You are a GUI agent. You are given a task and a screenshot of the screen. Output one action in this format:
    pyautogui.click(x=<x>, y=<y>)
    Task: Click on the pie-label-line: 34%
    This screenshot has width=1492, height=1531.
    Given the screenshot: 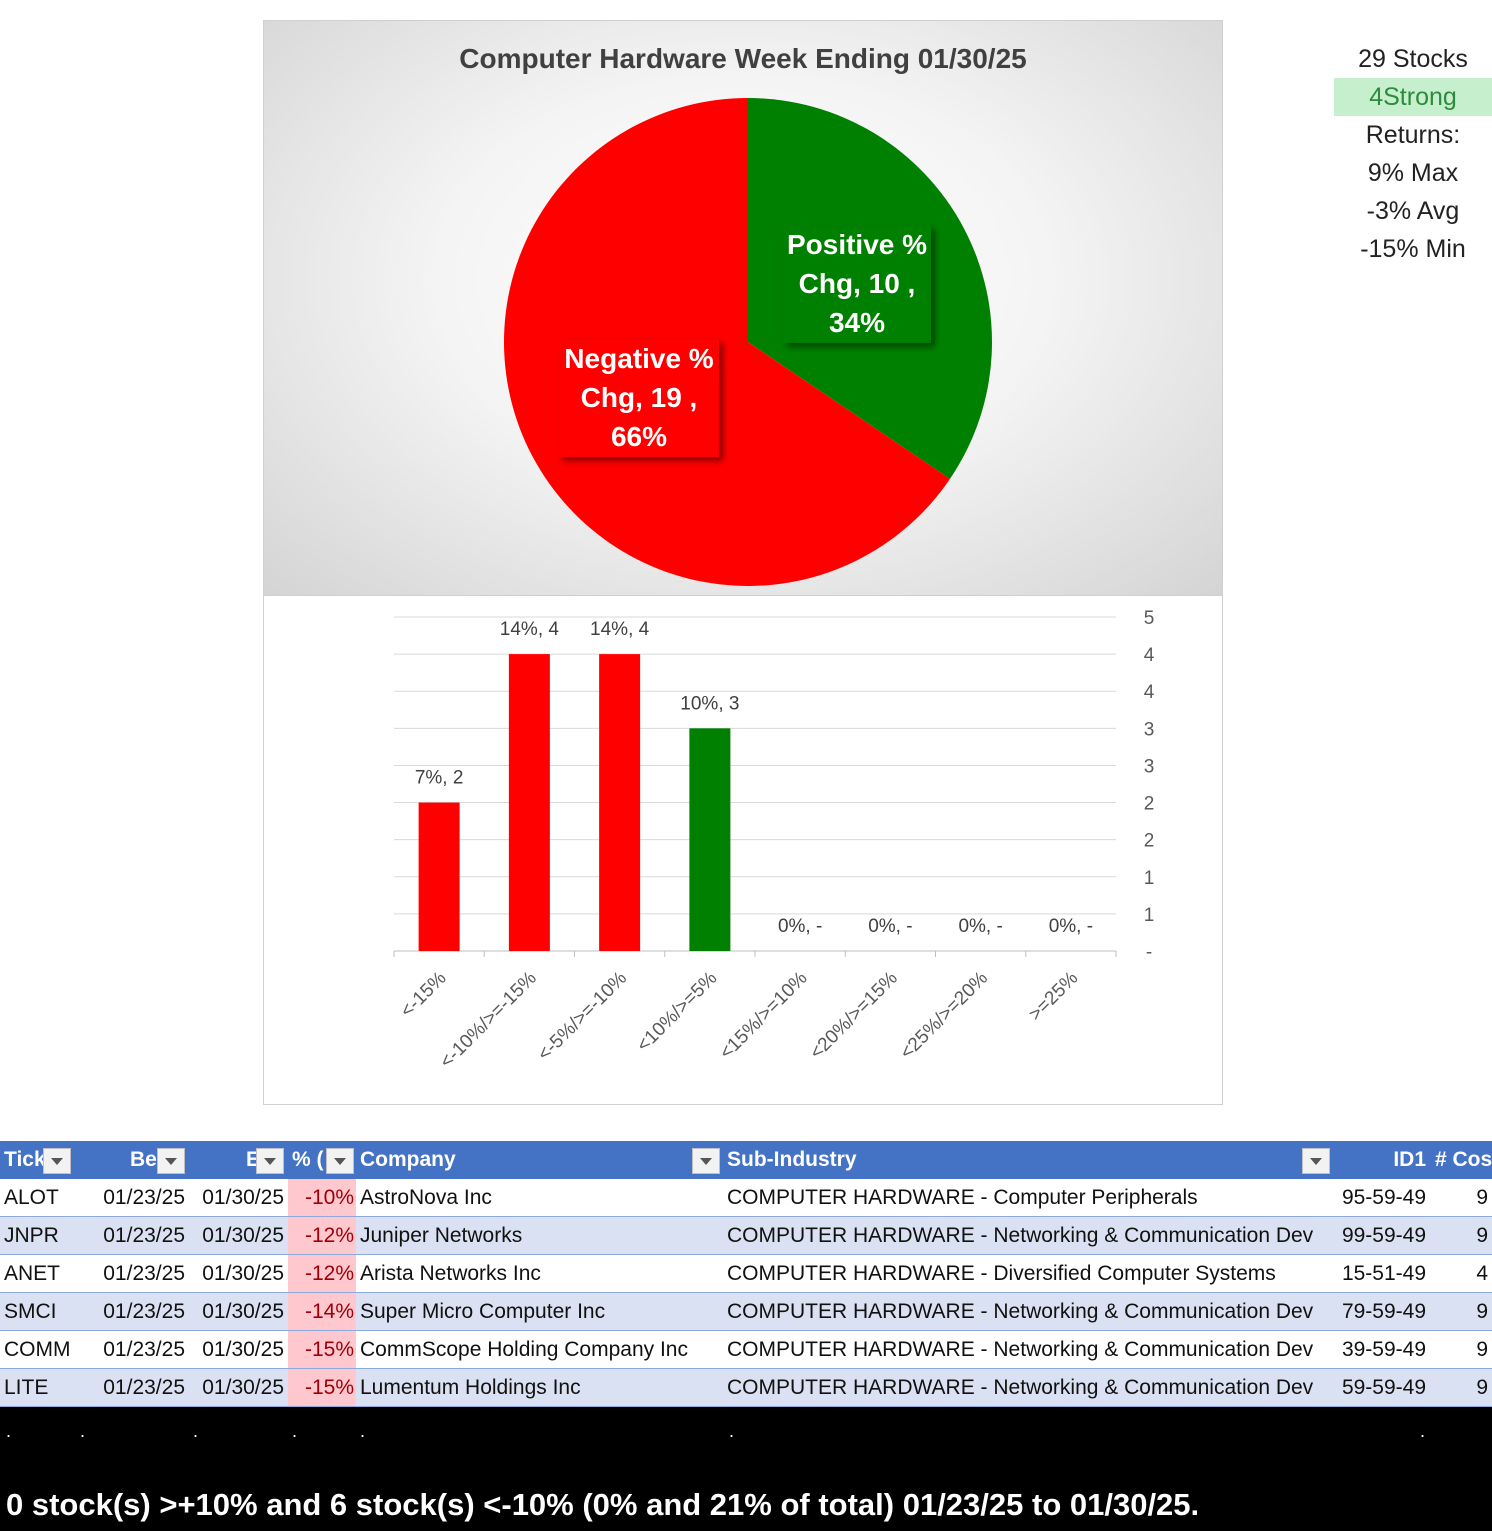 What is the action you would take?
    pyautogui.click(x=857, y=322)
    